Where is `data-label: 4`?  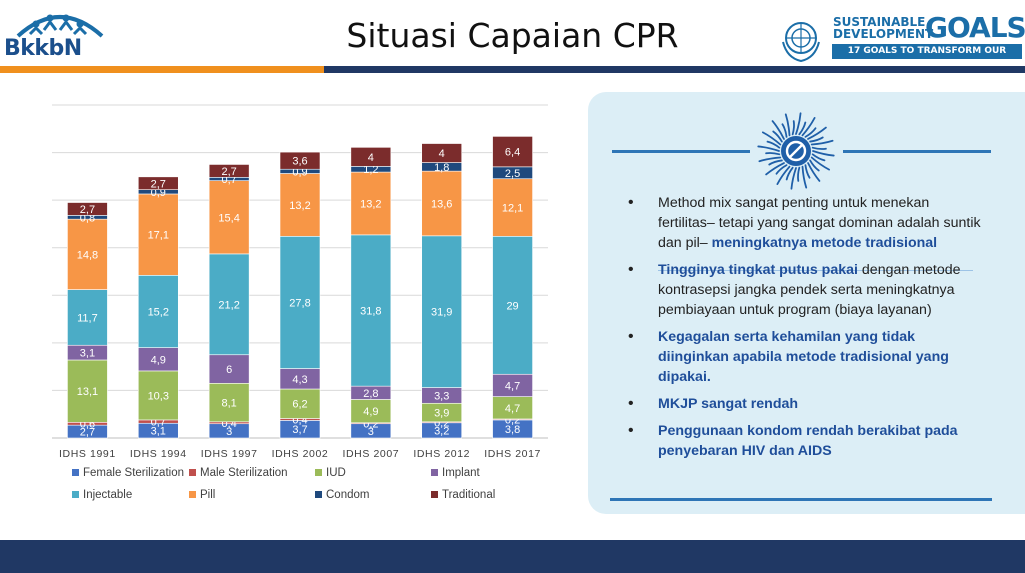
data-label: 4 is located at coordinates (442, 154).